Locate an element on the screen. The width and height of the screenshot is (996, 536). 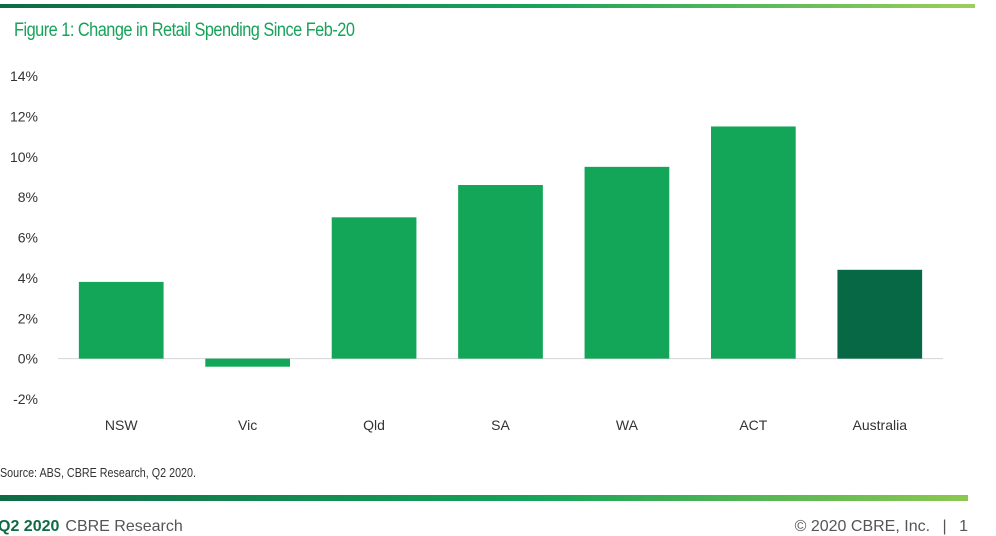
y-tick-label: 8% is located at coordinates (28, 197).